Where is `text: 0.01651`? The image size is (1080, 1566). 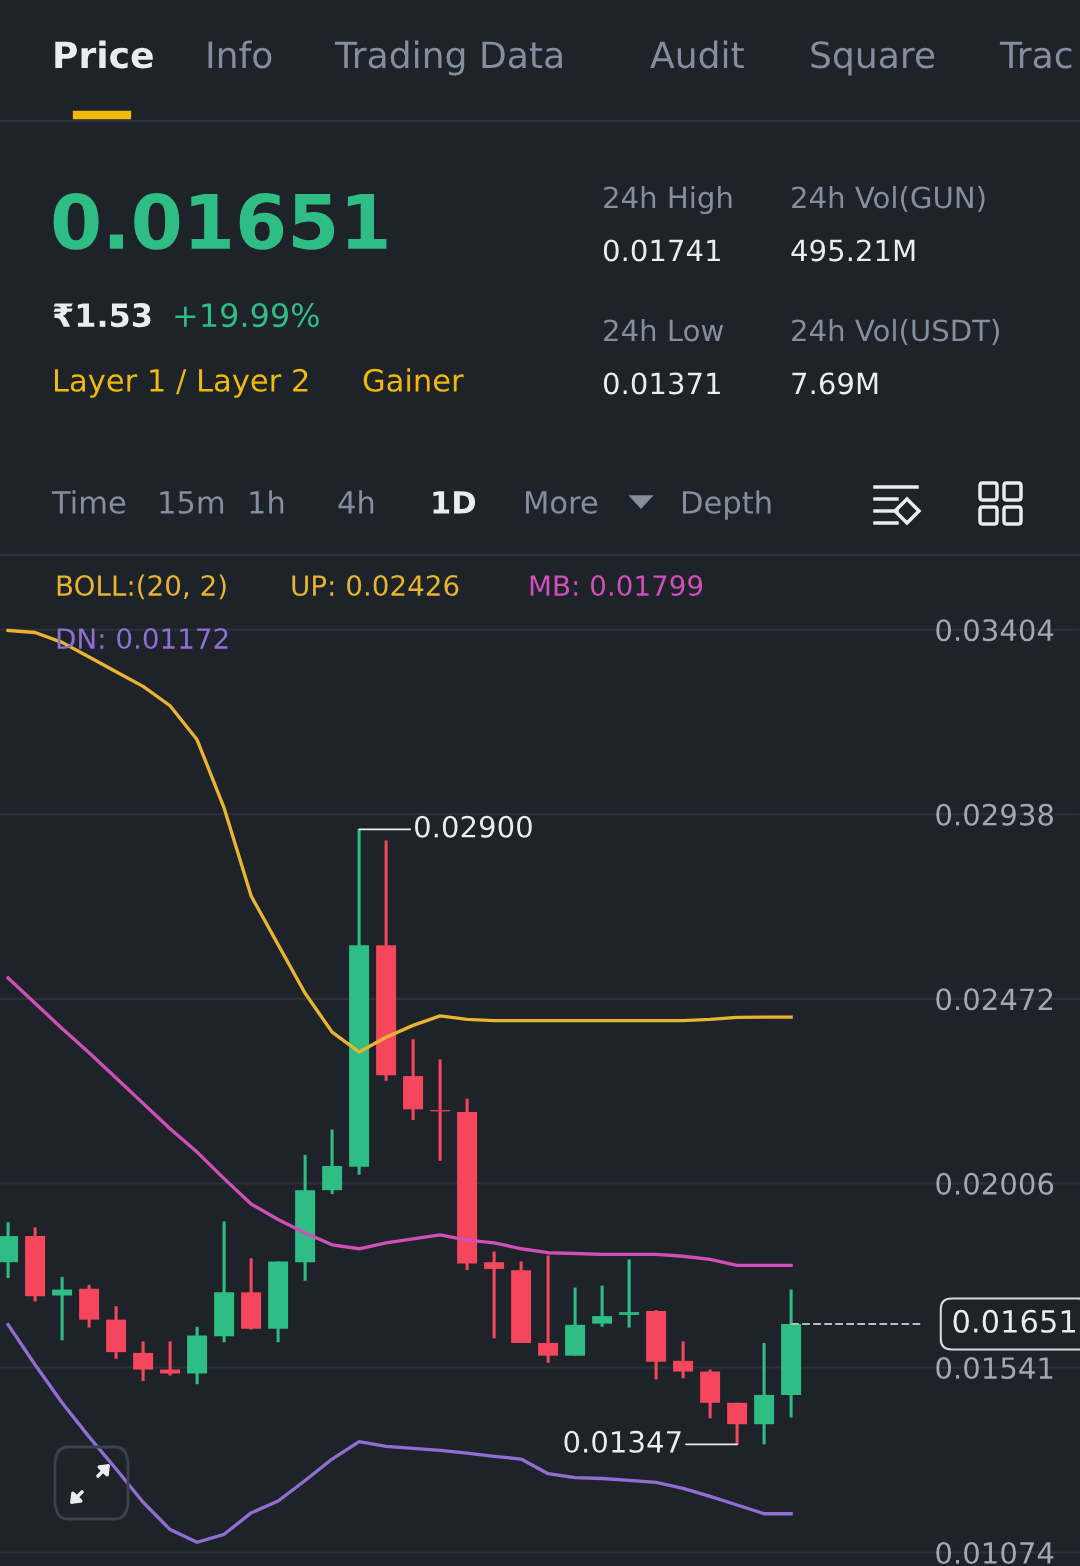 text: 0.01651 is located at coordinates (220, 221).